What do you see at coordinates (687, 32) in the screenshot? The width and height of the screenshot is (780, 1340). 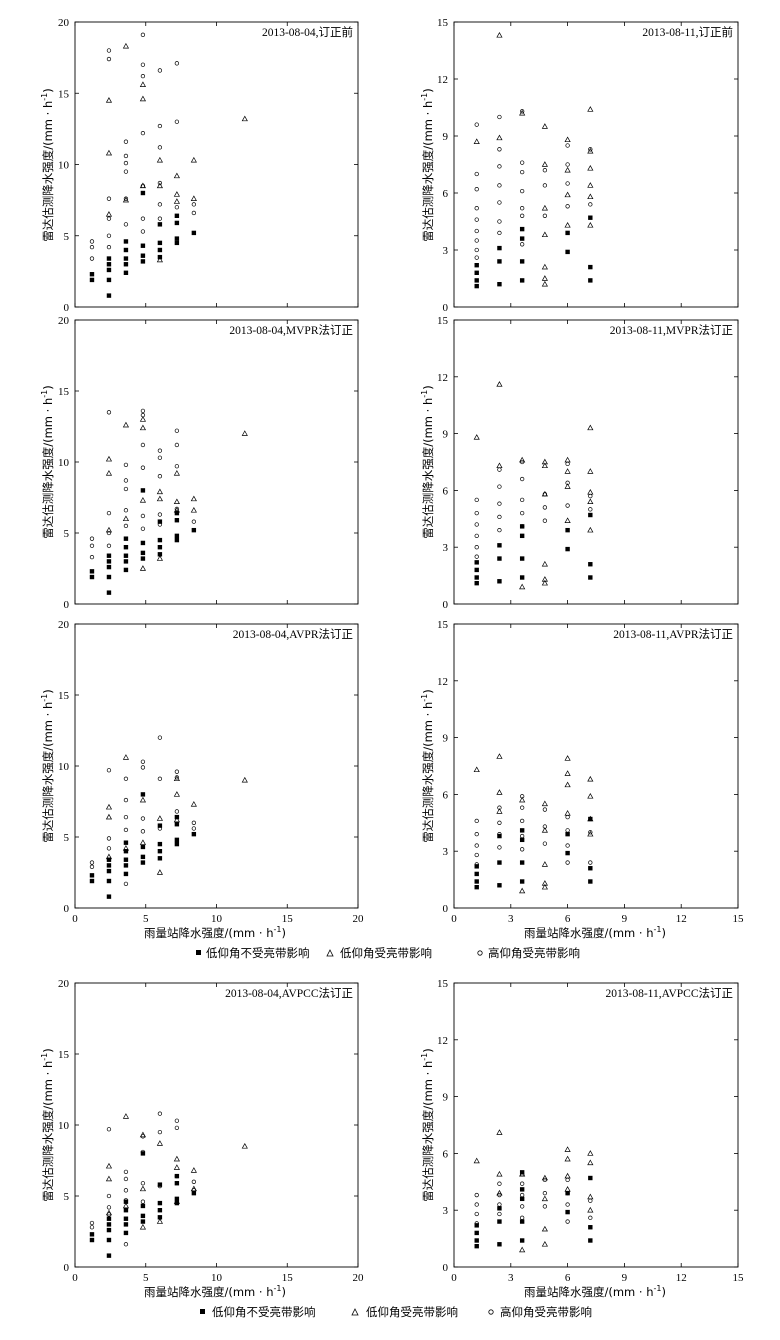 I see `panel-title: 2013-08-11,订正前` at bounding box center [687, 32].